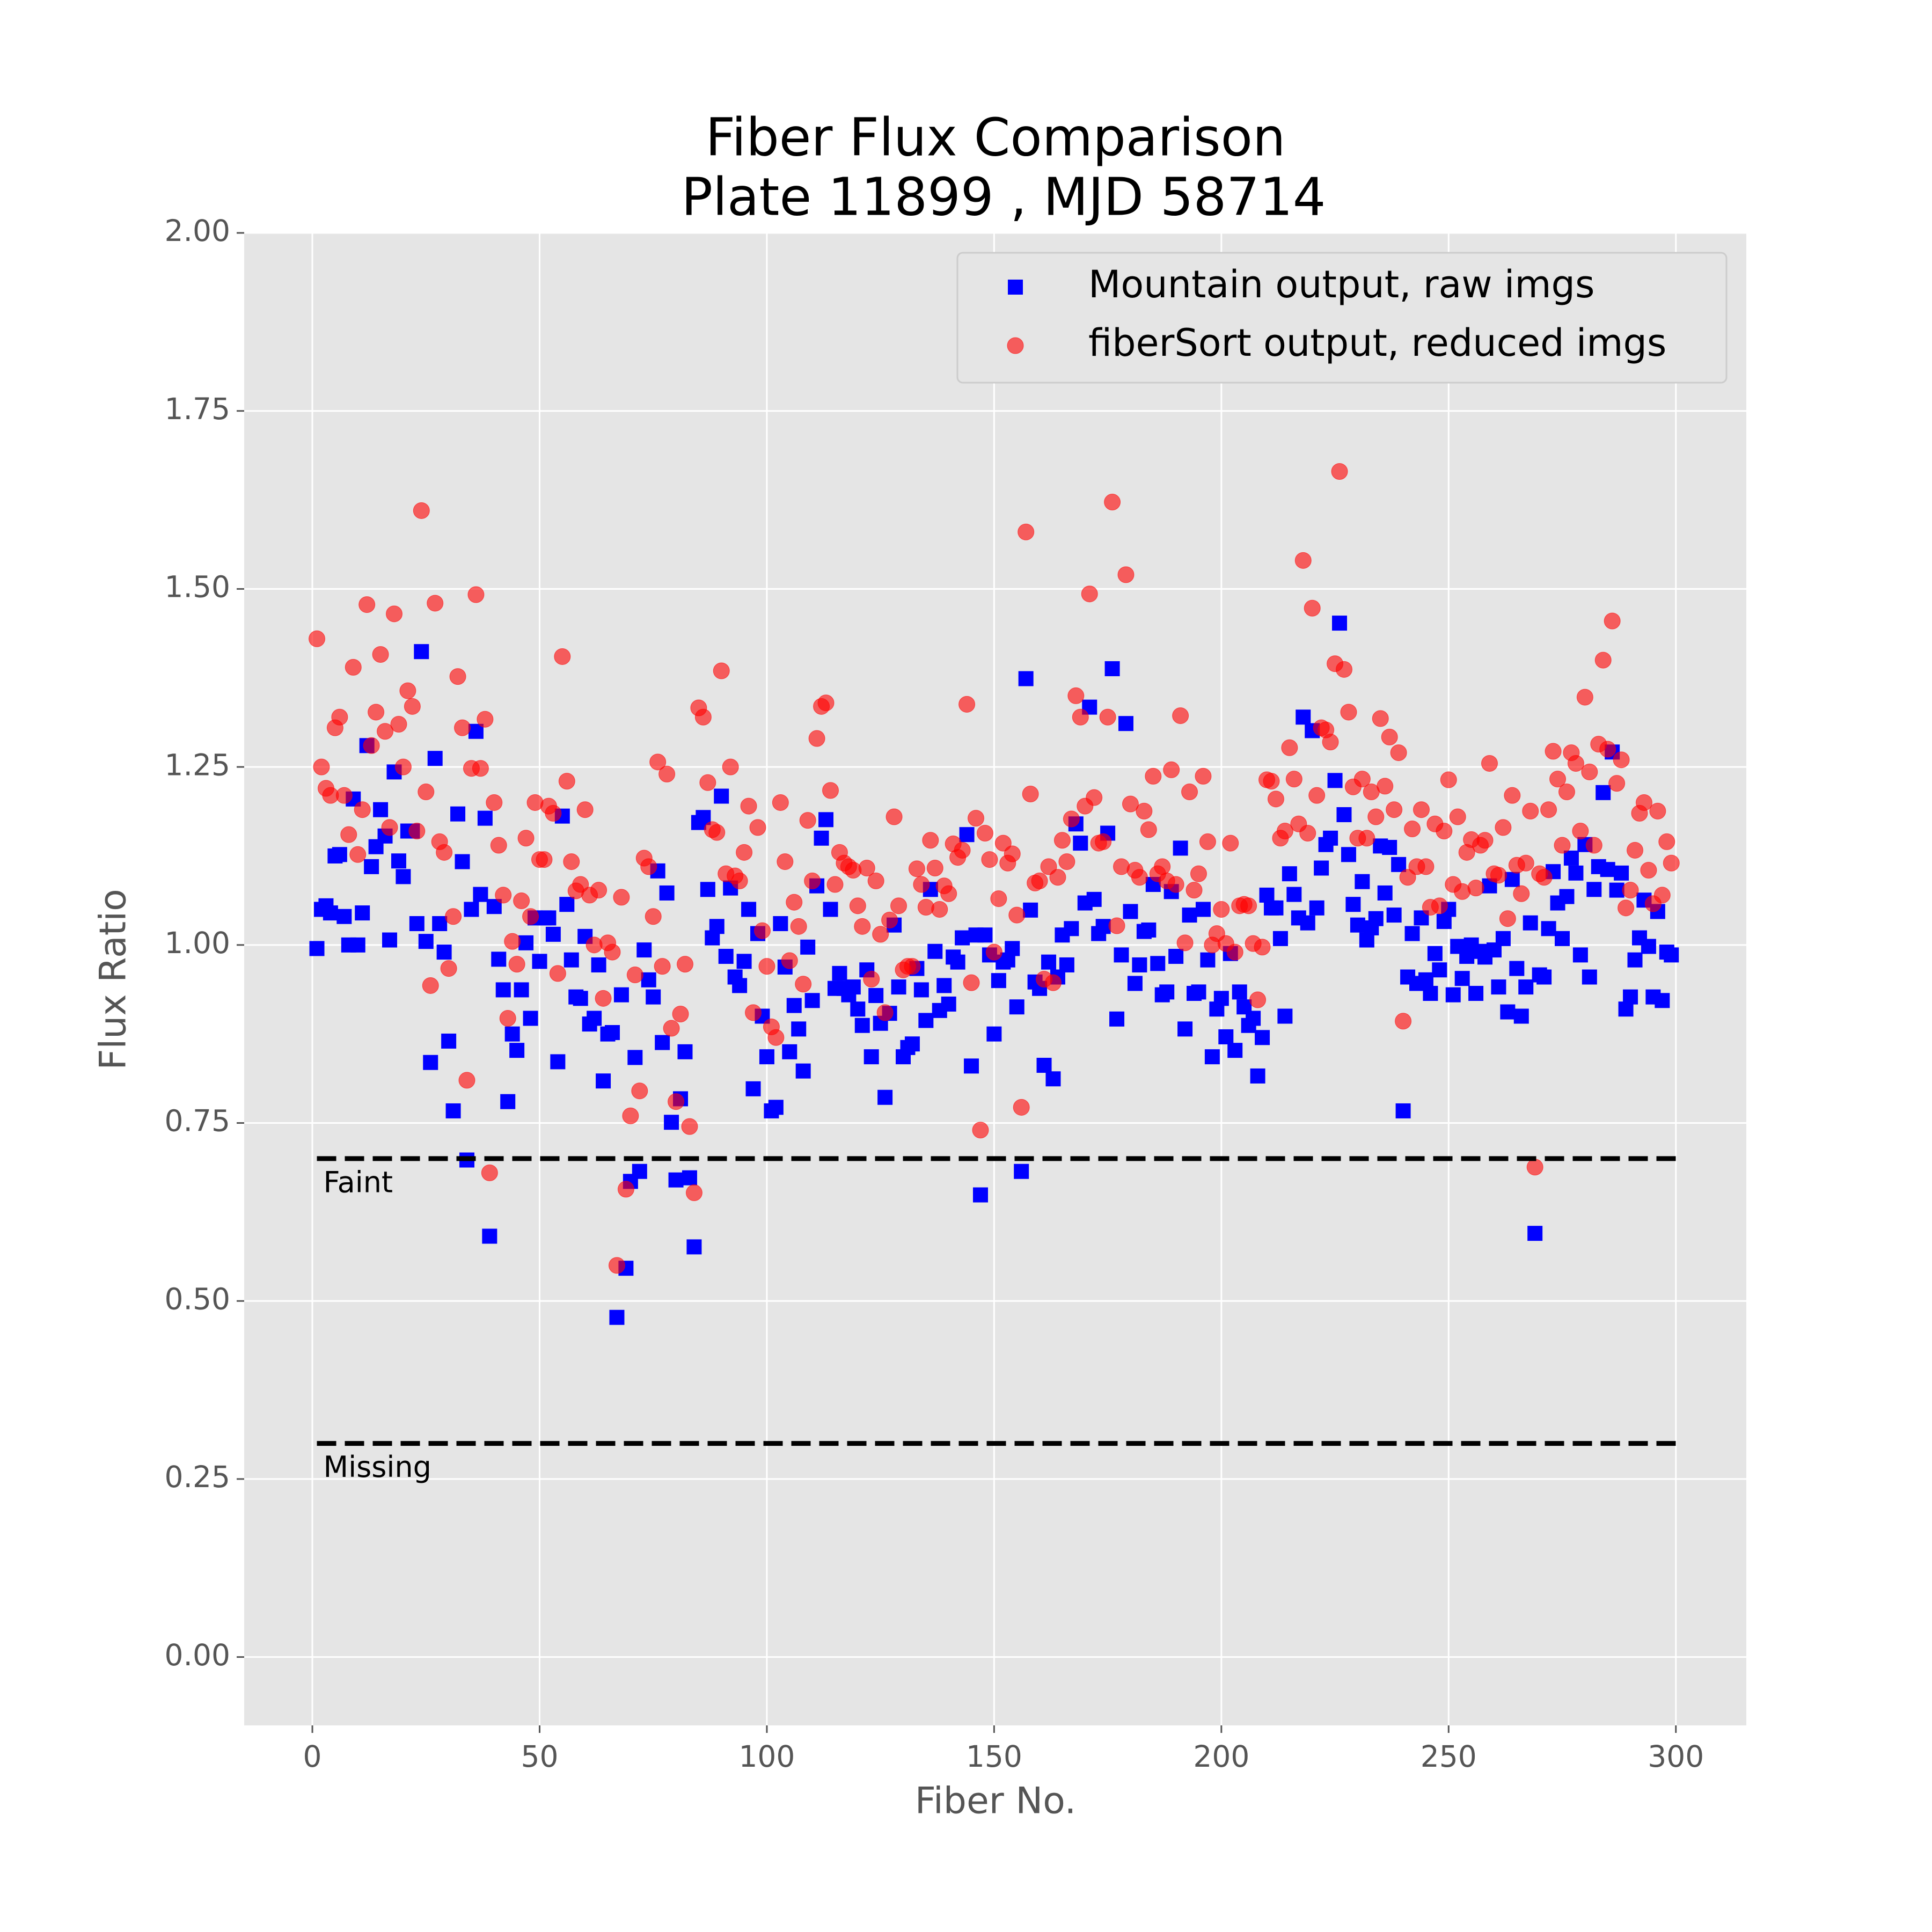 The height and width of the screenshot is (1932, 1932). Describe the element at coordinates (197, 231) in the screenshot. I see `y-tick-label: 2.00` at that location.